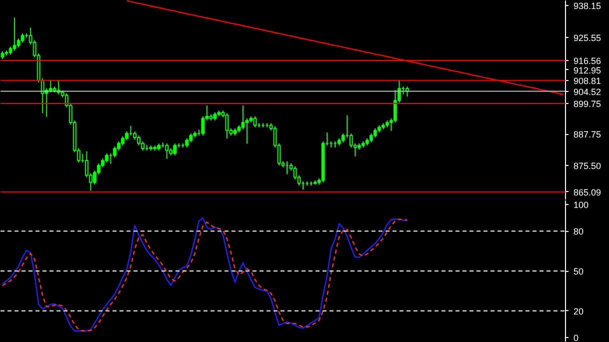 The width and height of the screenshot is (609, 342). I want to click on ref-line-label: 865.09, so click(588, 192).